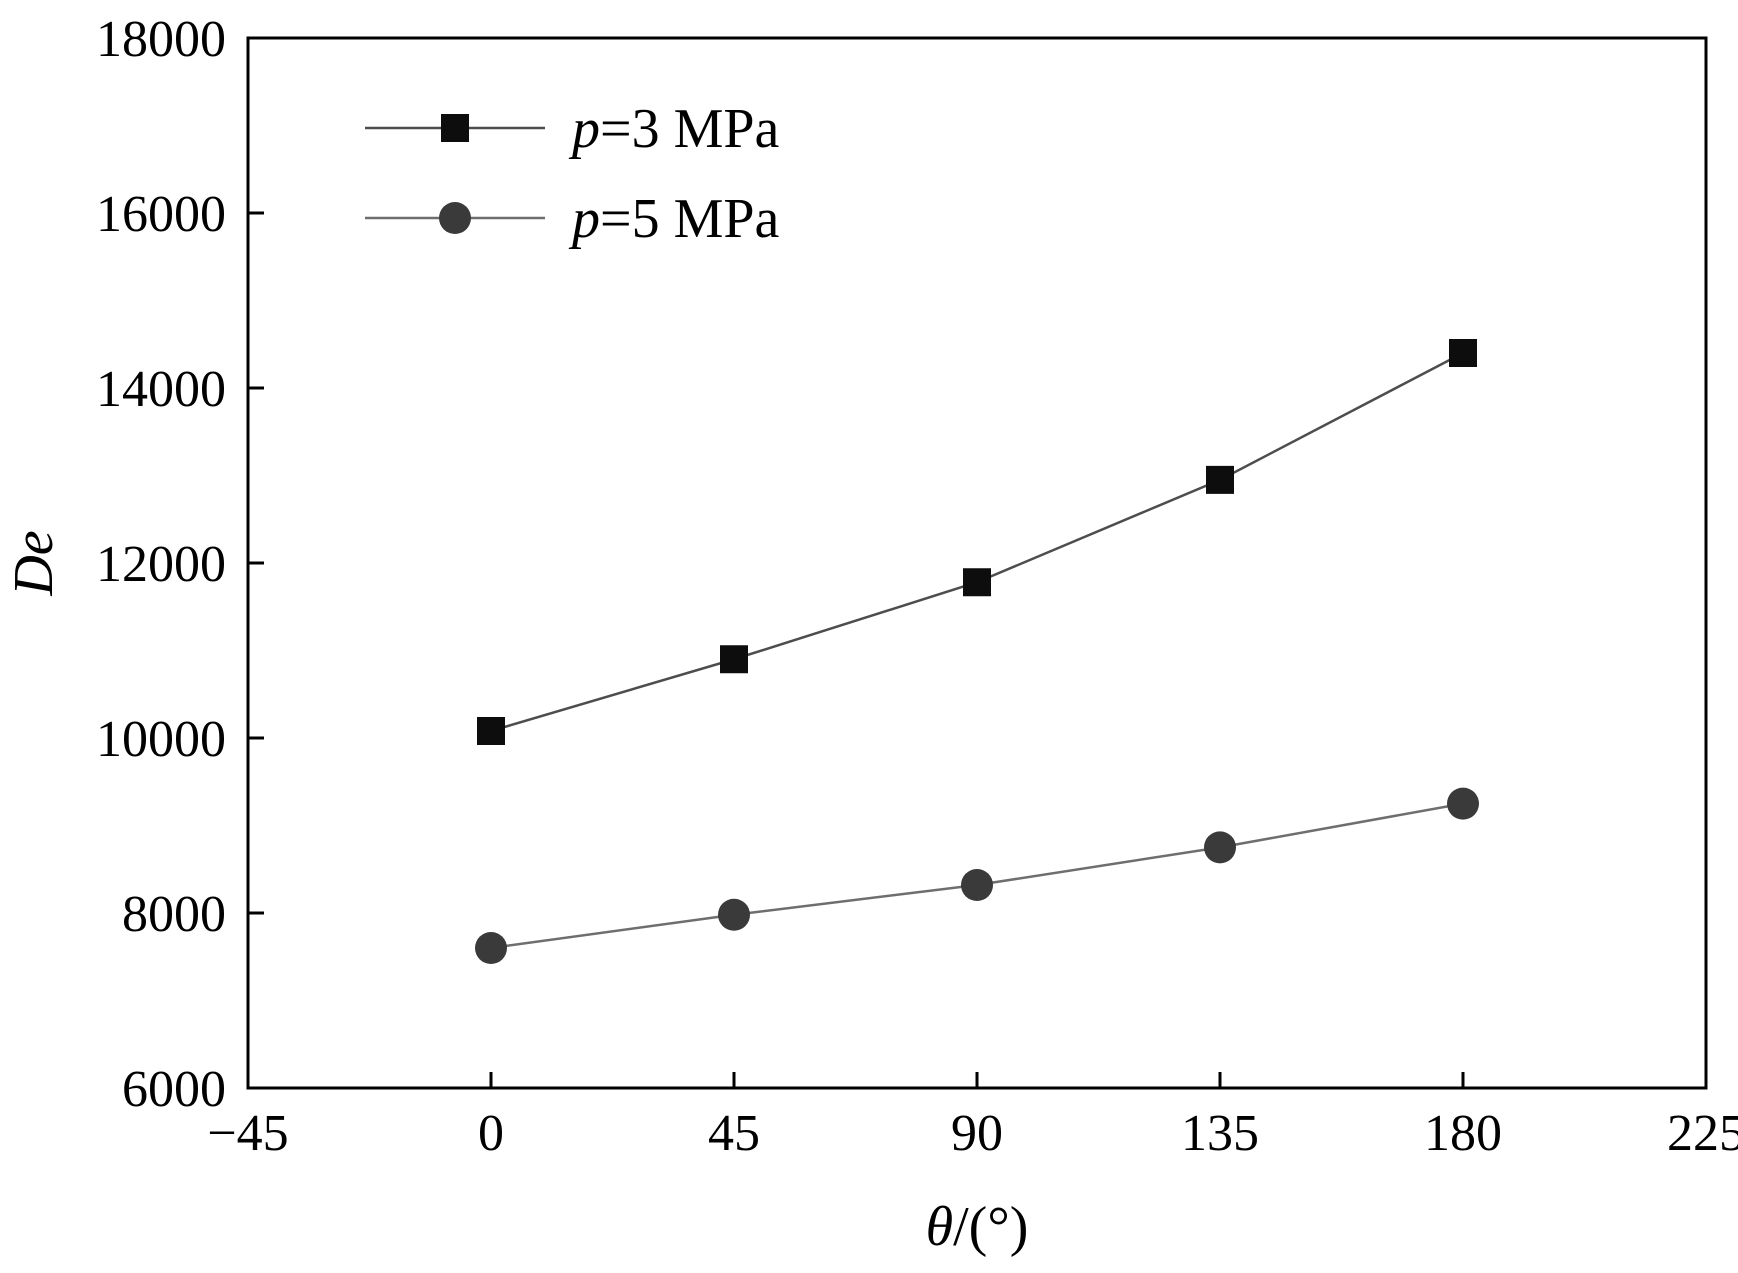 The width and height of the screenshot is (1738, 1273). Describe the element at coordinates (1220, 1133) in the screenshot. I see `x-tick-label: 135` at that location.